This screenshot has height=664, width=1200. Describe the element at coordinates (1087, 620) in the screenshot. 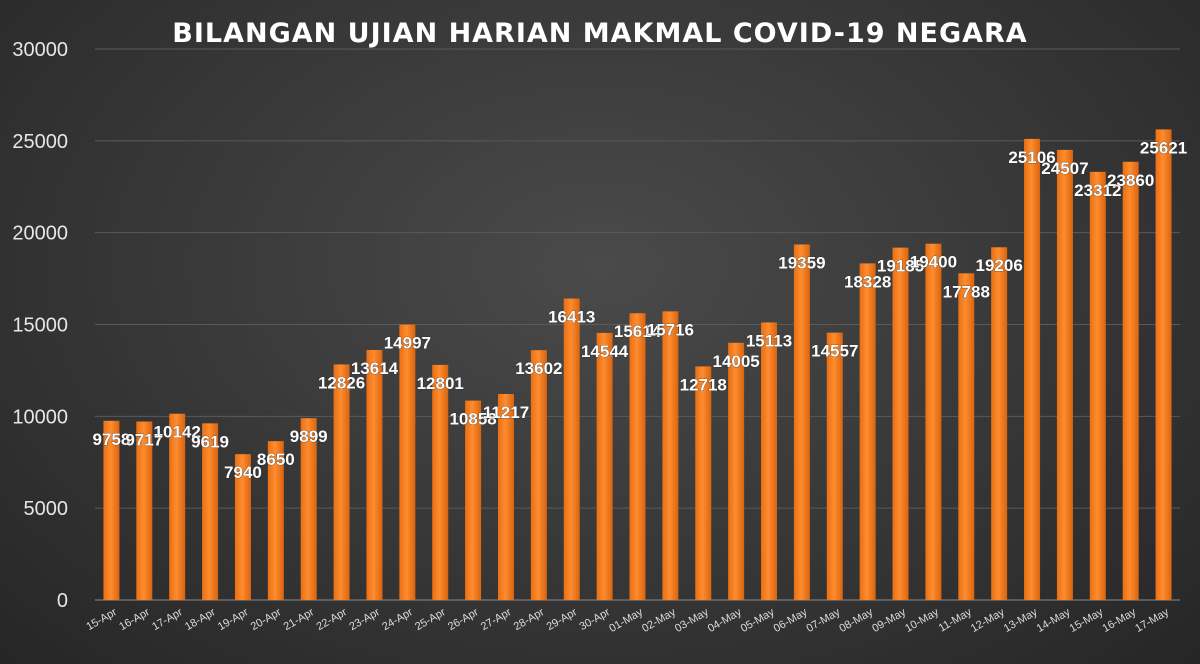

I see `x-tick-label: 15-May` at that location.